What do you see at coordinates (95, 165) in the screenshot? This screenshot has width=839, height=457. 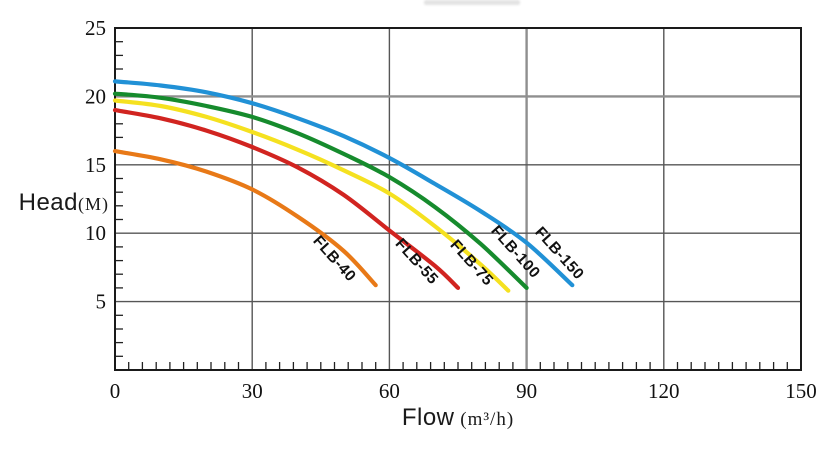 I see `y-tick-label-15: 15` at bounding box center [95, 165].